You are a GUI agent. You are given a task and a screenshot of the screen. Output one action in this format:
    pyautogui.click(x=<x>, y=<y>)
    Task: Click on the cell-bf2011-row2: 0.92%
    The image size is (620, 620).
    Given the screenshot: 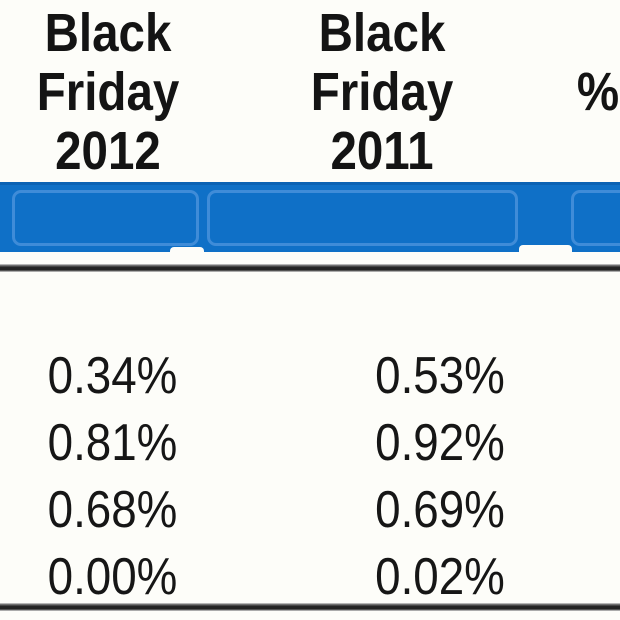 What is the action you would take?
    pyautogui.click(x=440, y=443)
    